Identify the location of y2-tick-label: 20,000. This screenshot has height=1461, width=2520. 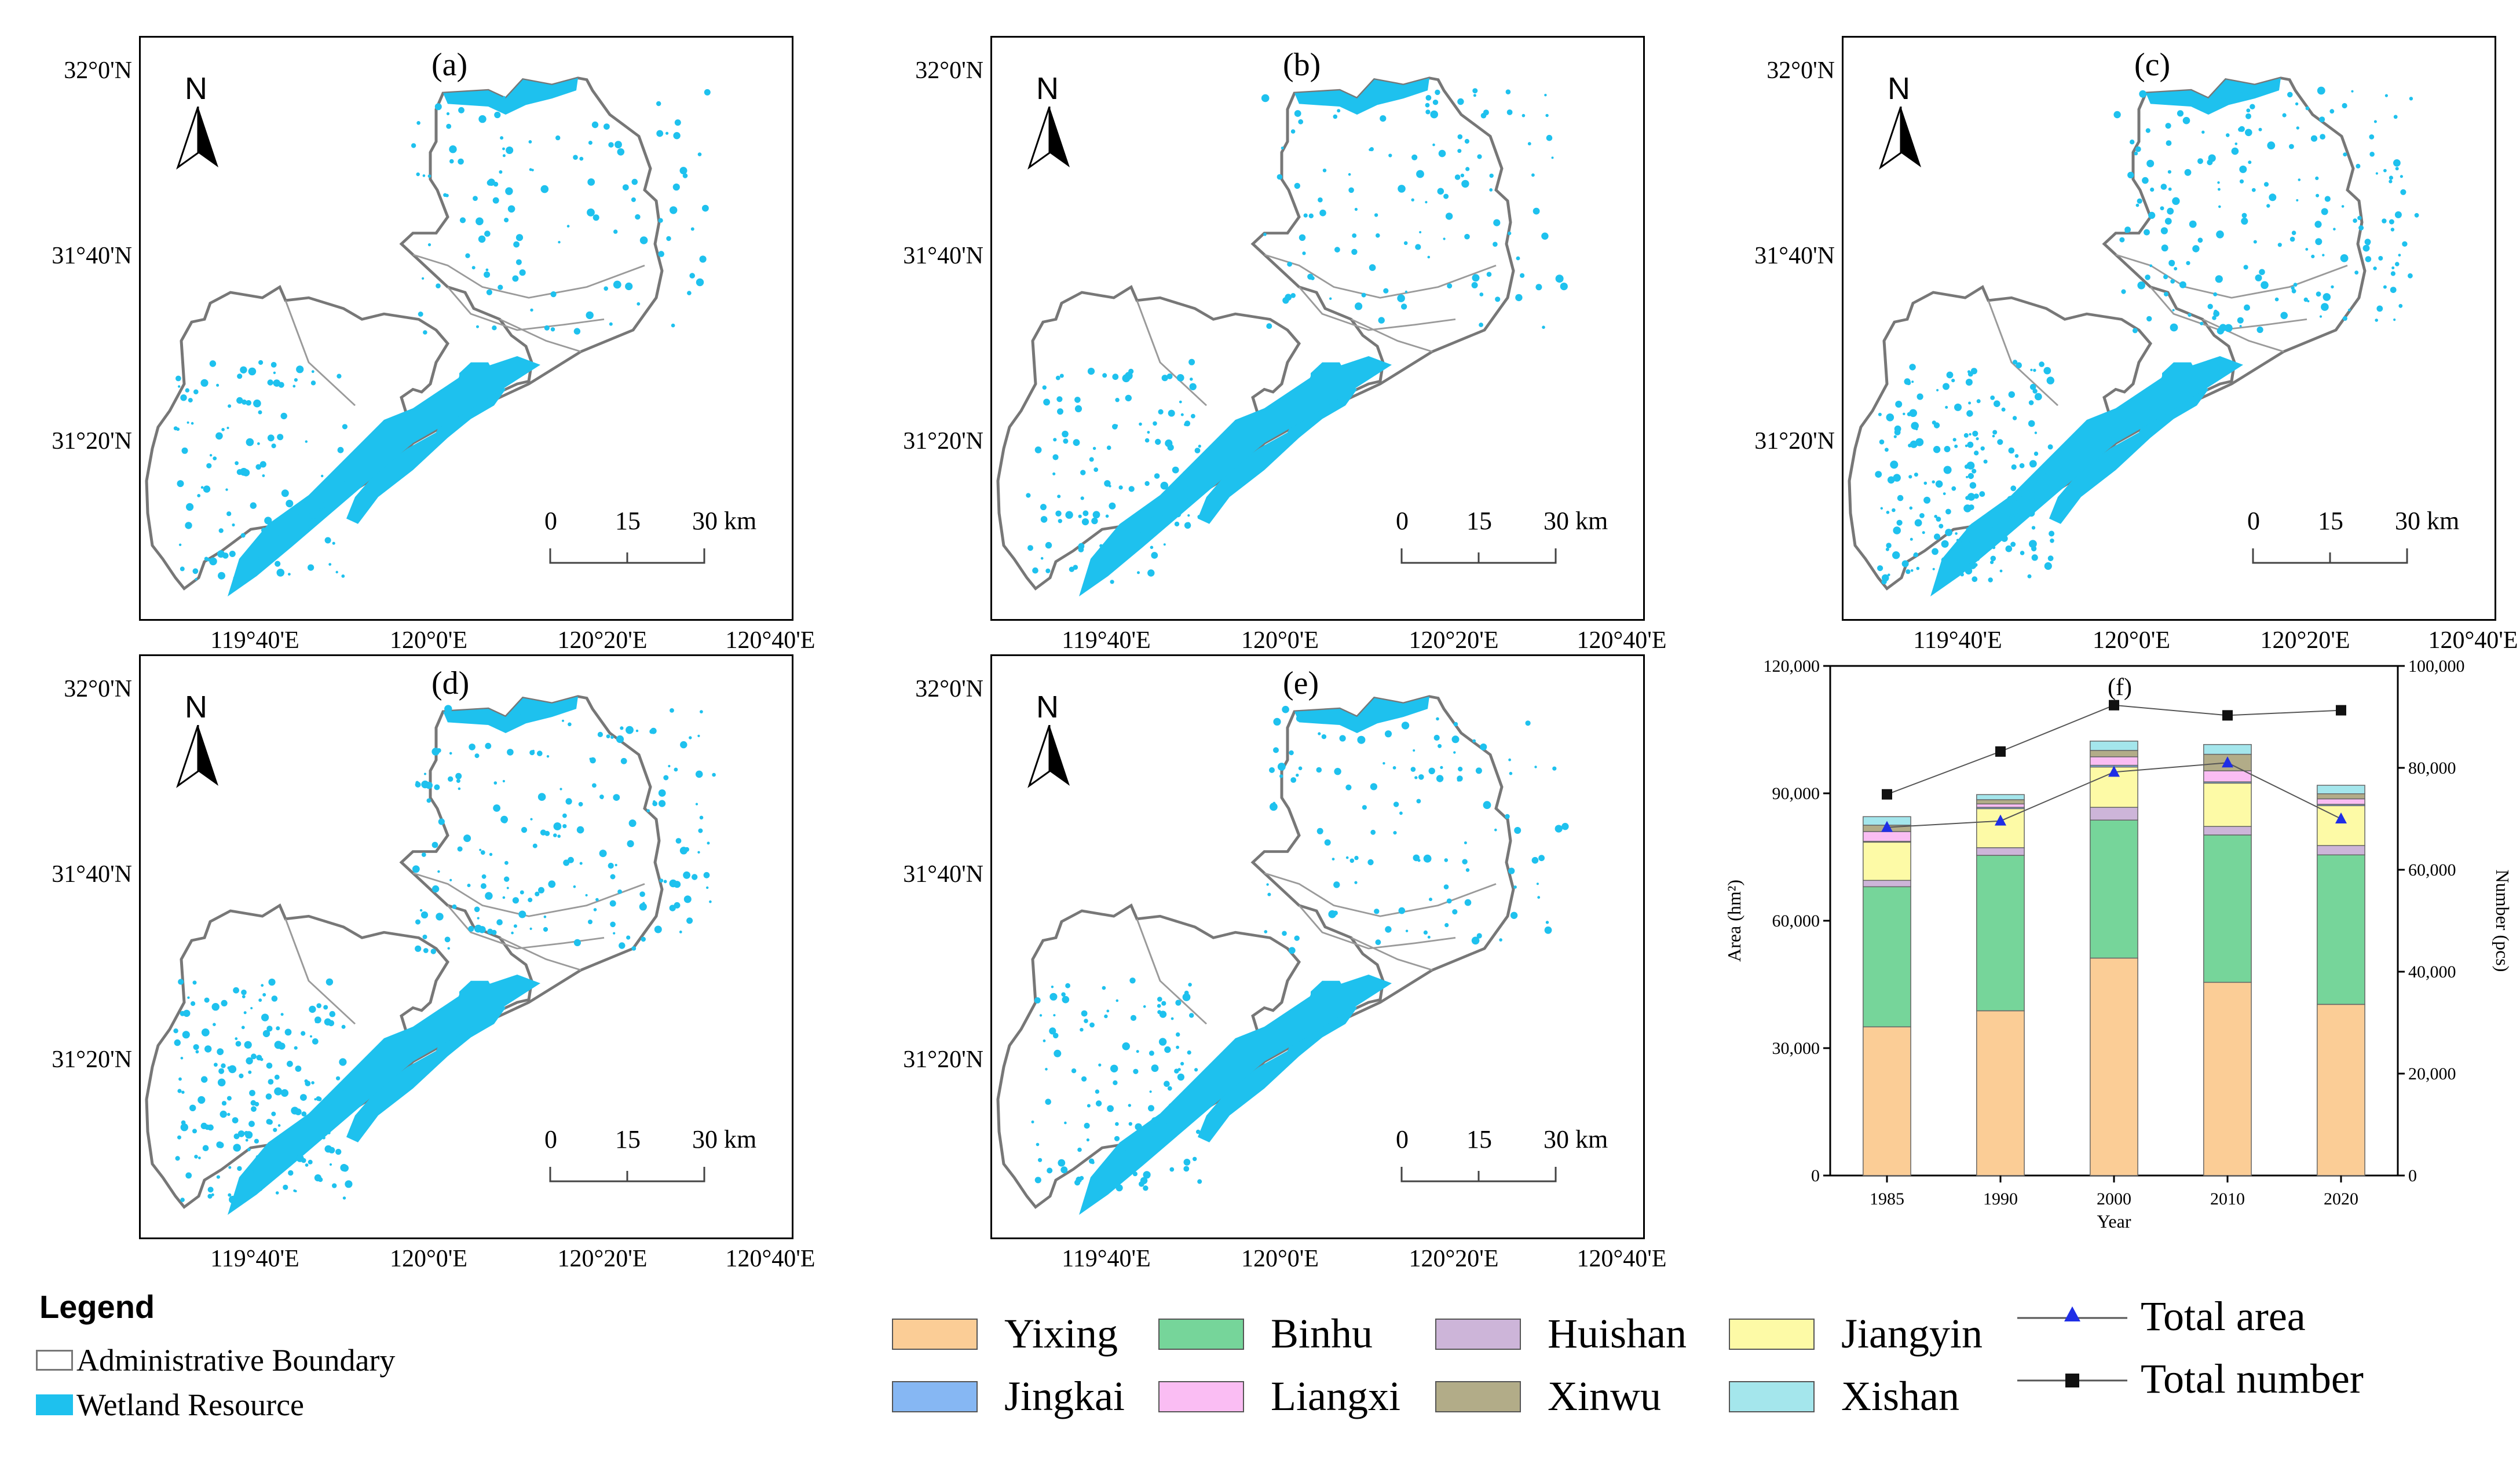
(2432, 1074).